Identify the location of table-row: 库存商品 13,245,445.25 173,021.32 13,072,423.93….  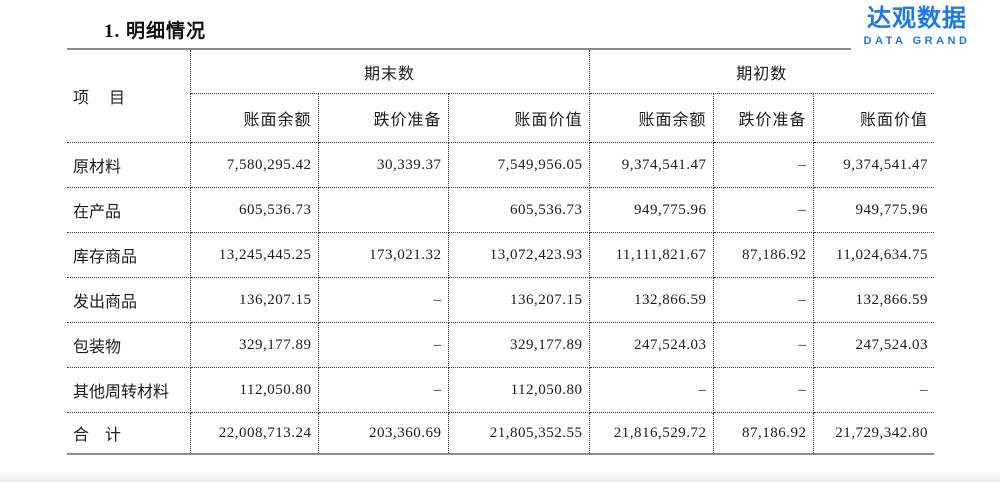
(501, 255).